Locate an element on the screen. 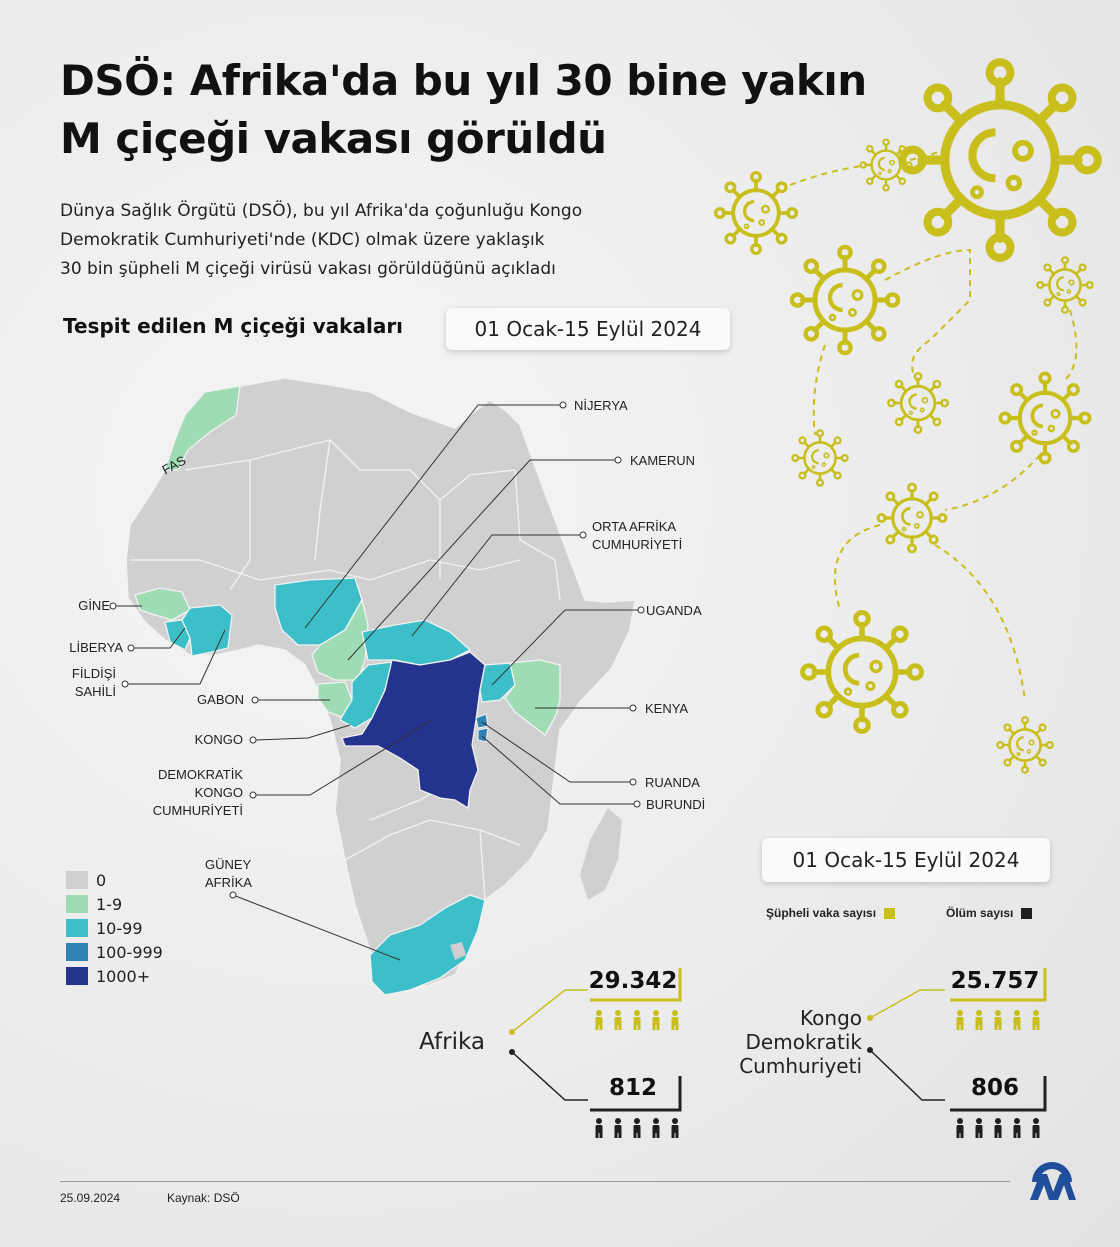  region-name-africa: Afrika is located at coordinates (452, 1042).